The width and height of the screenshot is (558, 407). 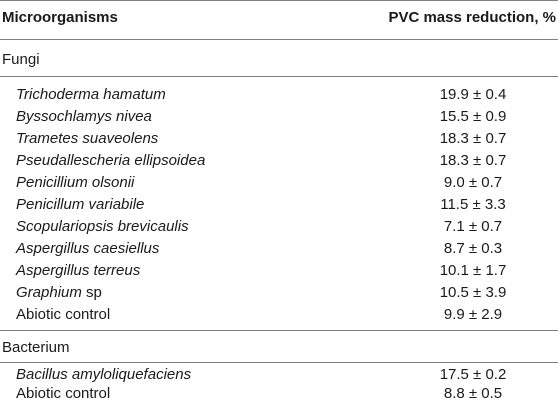 I want to click on table-row: Bacillus amyloliquefaciens 17.5 ± 0.2, so click(x=279, y=377).